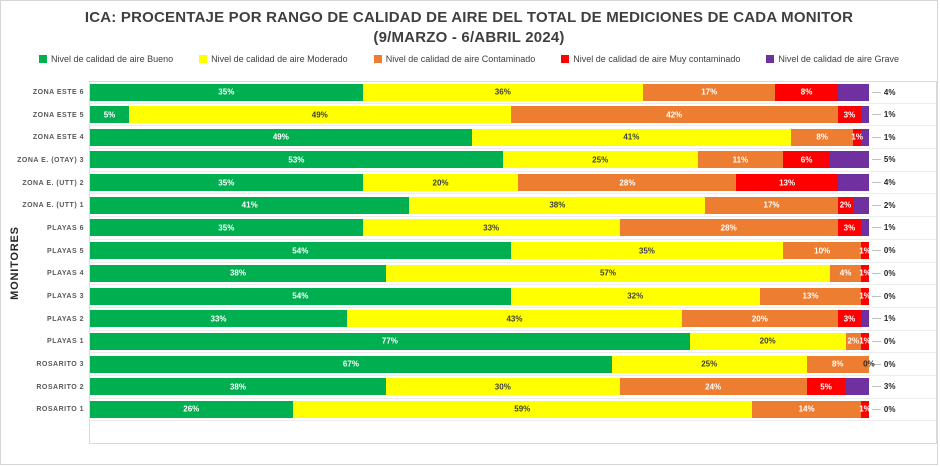 The image size is (940, 467). Describe the element at coordinates (513, 432) in the screenshot. I see `row-plot` at that location.